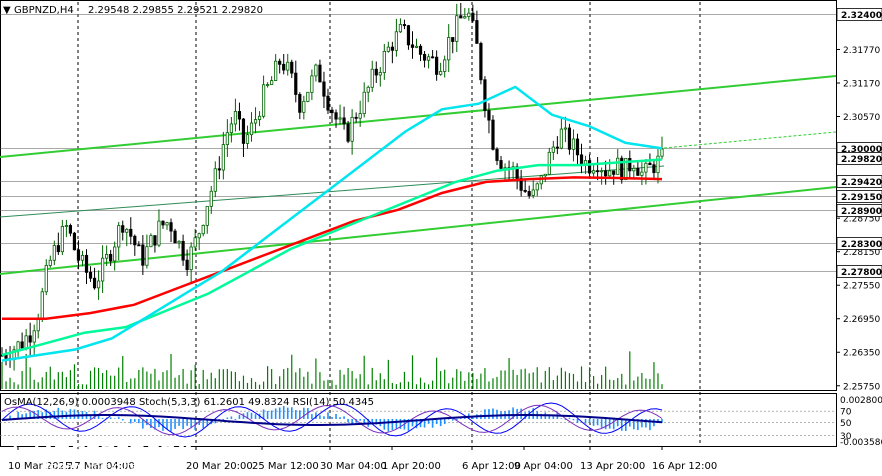  I want to click on watermark-brand: instaforex, so click(119, 450).